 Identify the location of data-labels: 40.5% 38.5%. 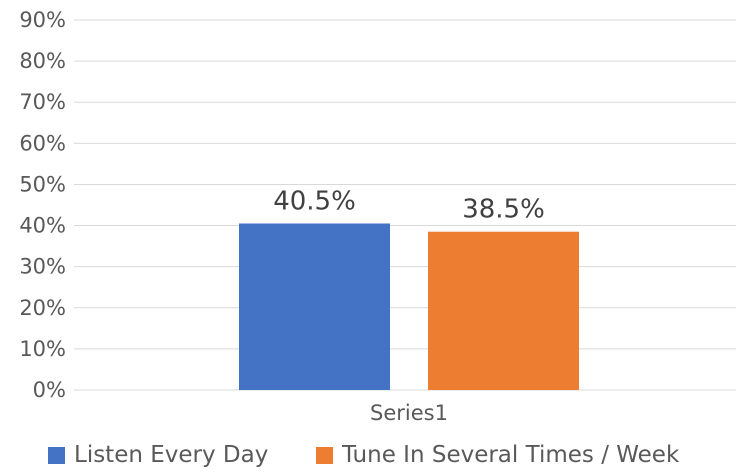
(409, 206).